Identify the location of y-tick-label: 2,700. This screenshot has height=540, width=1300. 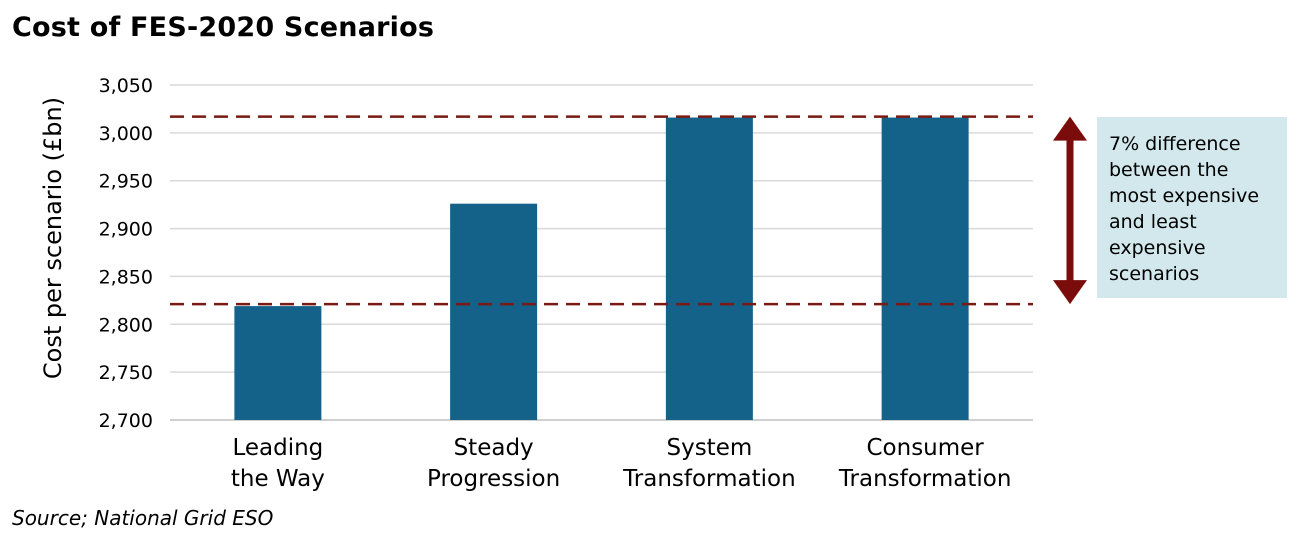
(126, 421).